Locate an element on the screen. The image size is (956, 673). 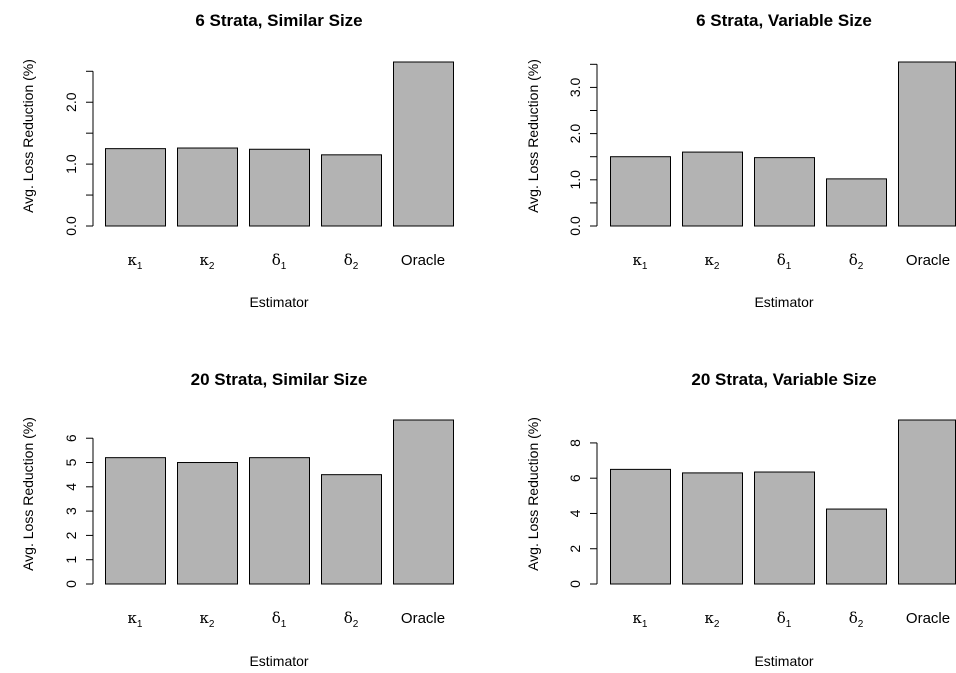
chart-title: 6 Strata, Similar Size is located at coordinates (278, 20).